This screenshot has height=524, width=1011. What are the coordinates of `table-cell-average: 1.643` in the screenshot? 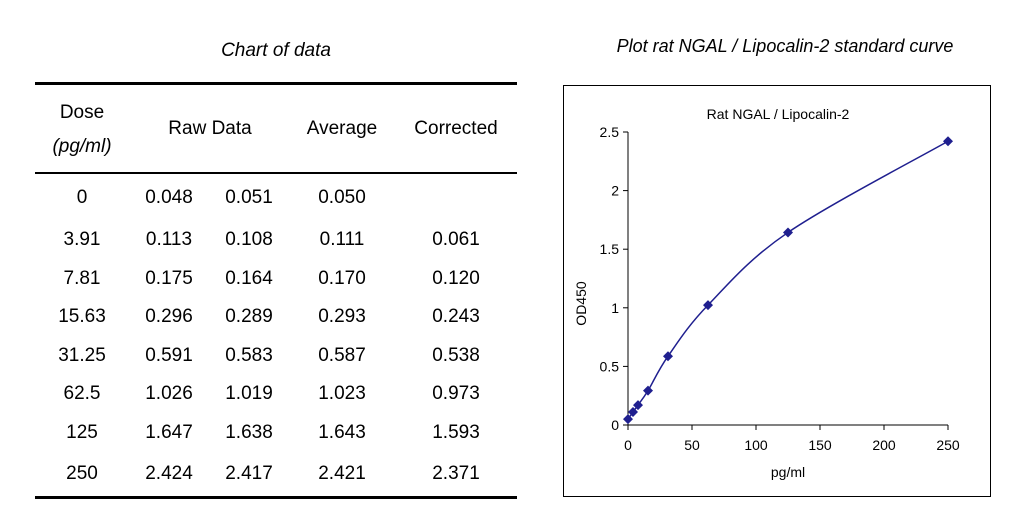 It's located at (342, 432).